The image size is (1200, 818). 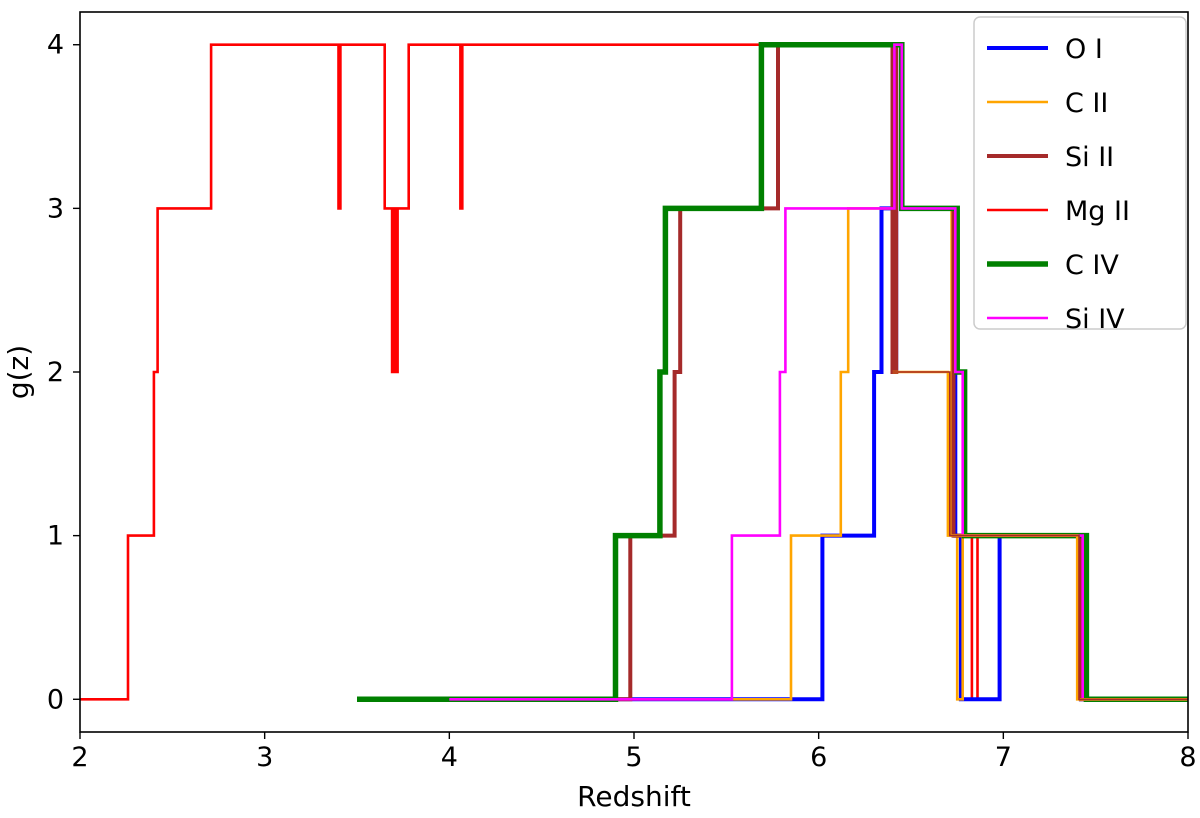 What do you see at coordinates (79, 757) in the screenshot?
I see `x-tick-label: 2` at bounding box center [79, 757].